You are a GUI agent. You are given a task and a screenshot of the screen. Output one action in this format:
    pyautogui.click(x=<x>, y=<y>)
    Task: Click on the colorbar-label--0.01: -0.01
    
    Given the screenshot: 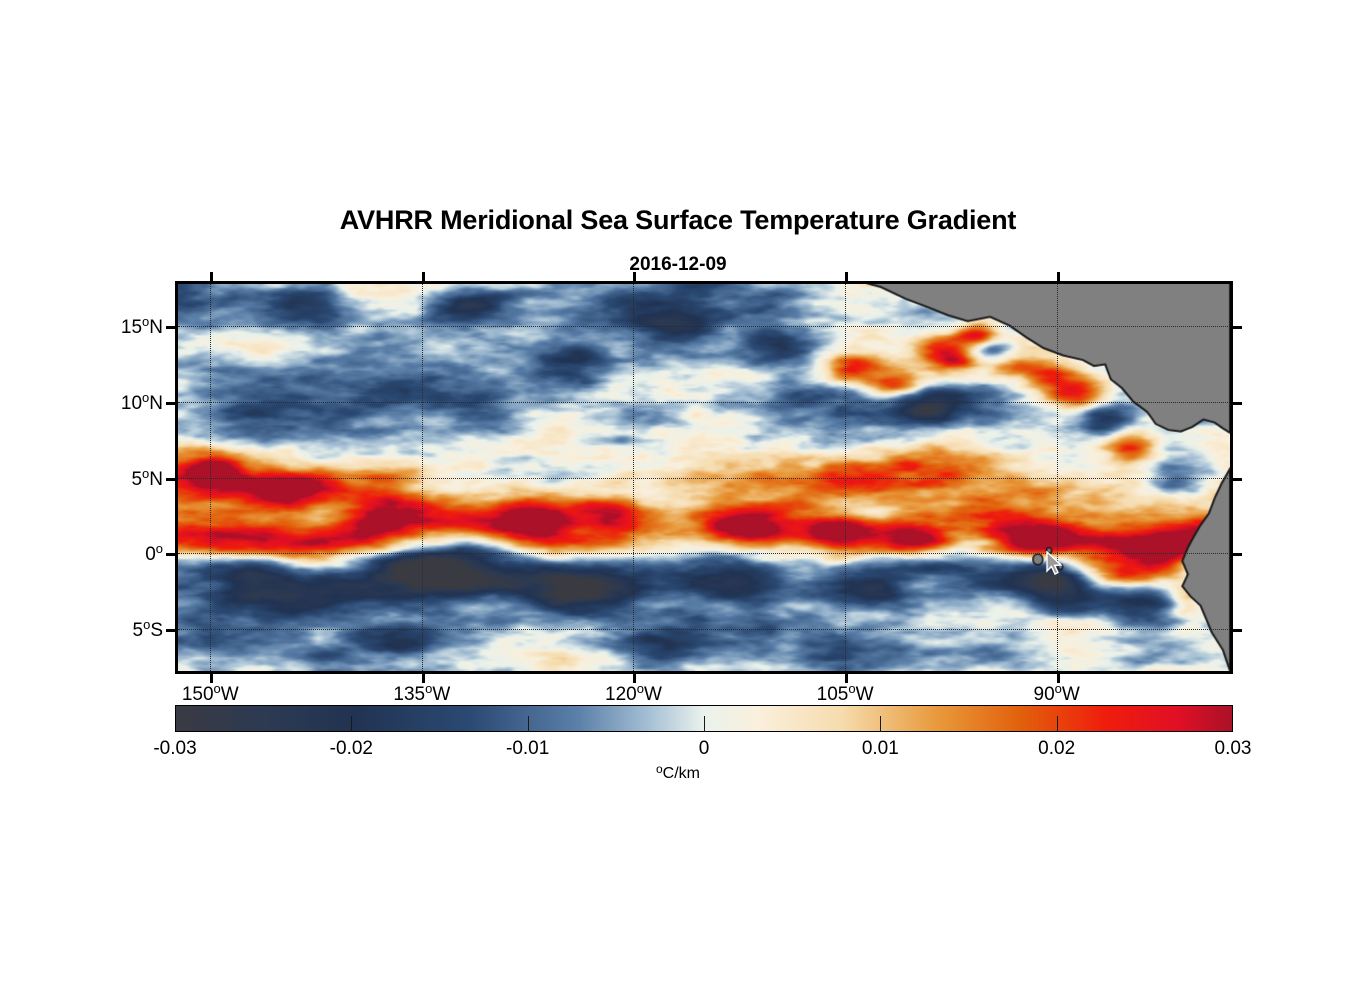 What is the action you would take?
    pyautogui.click(x=528, y=748)
    